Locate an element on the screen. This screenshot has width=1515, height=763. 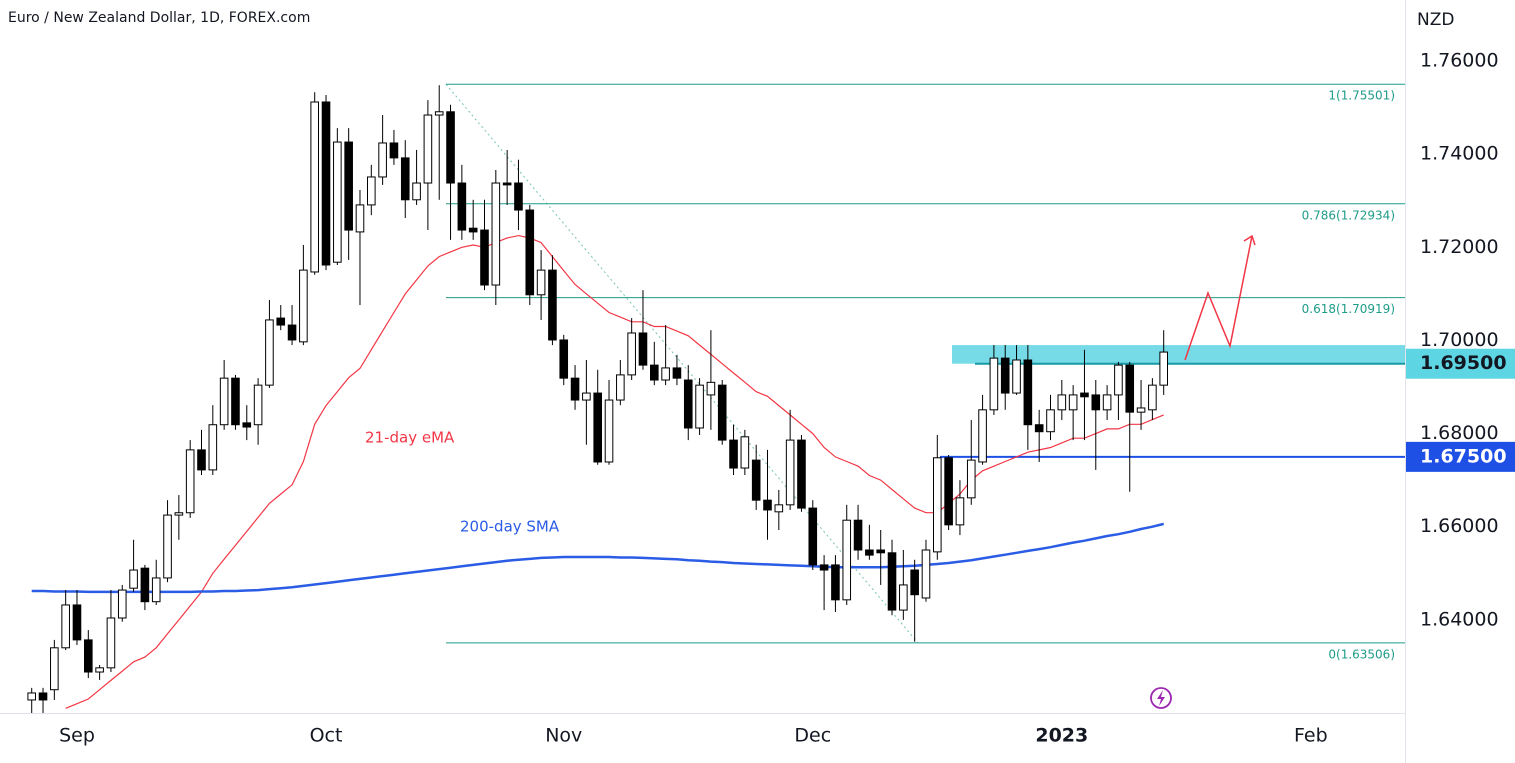
y-tick-label: 1.64000 is located at coordinates (1459, 619).